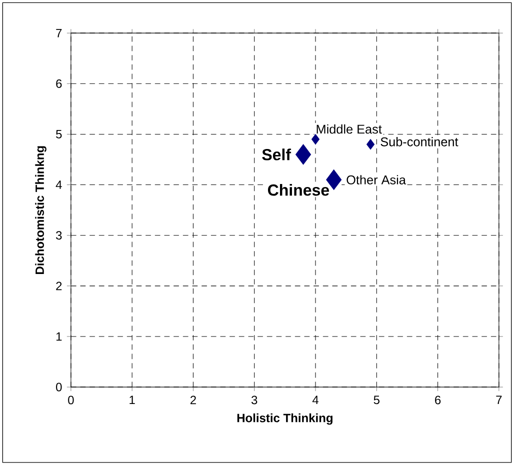 The width and height of the screenshot is (514, 465). Describe the element at coordinates (376, 179) in the screenshot. I see `annotation: Other Asia` at that location.